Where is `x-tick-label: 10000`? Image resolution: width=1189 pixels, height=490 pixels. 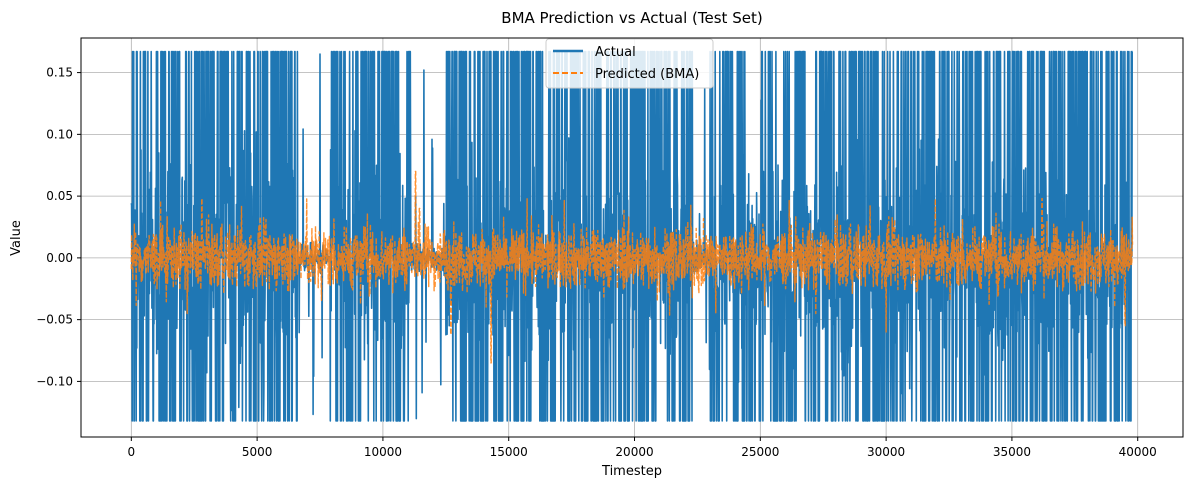
x-tick-label: 10000 is located at coordinates (383, 452).